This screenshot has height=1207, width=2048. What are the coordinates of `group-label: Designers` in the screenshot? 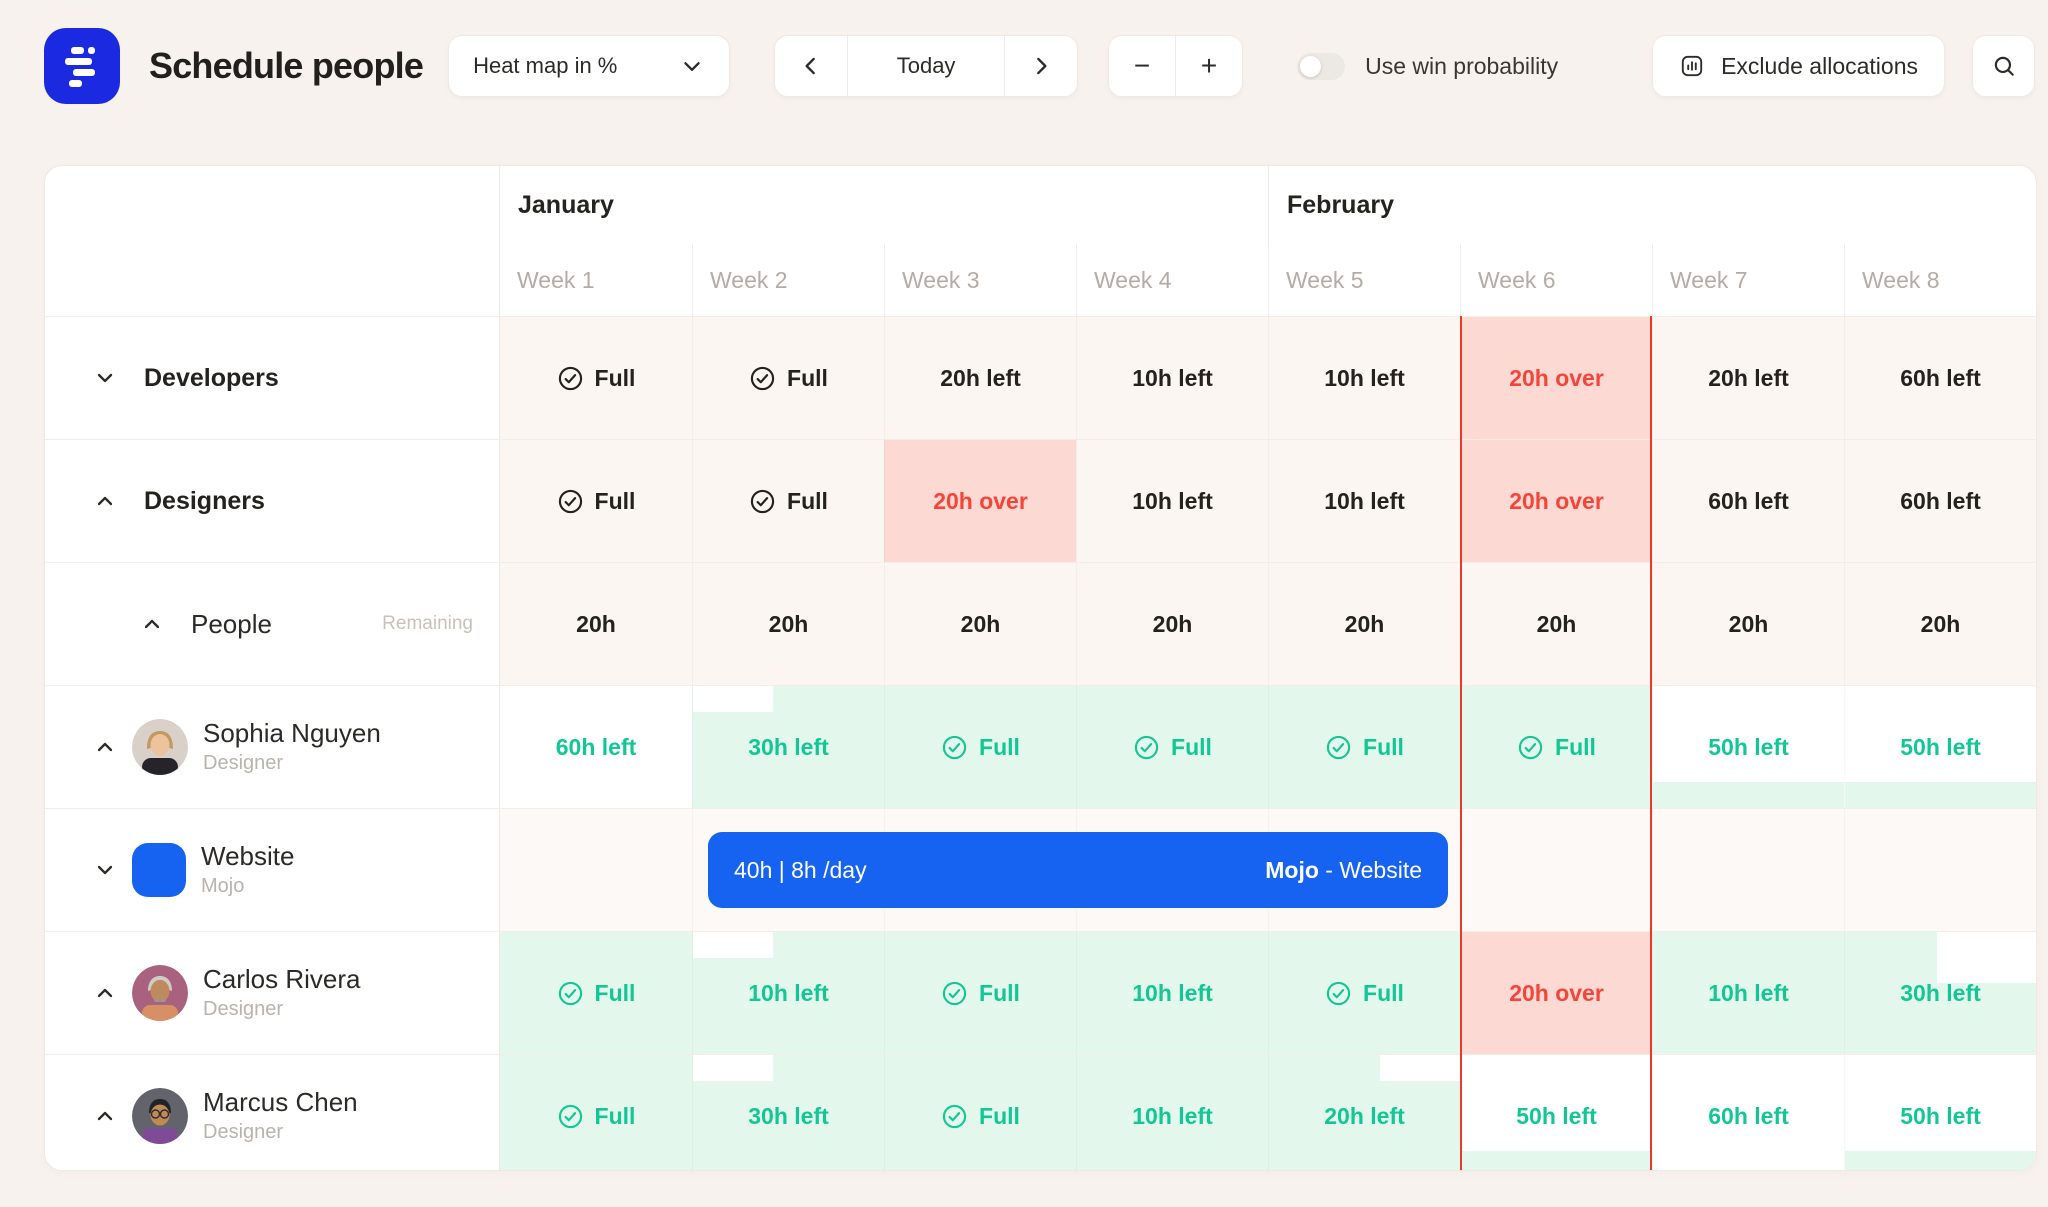 It's located at (204, 500).